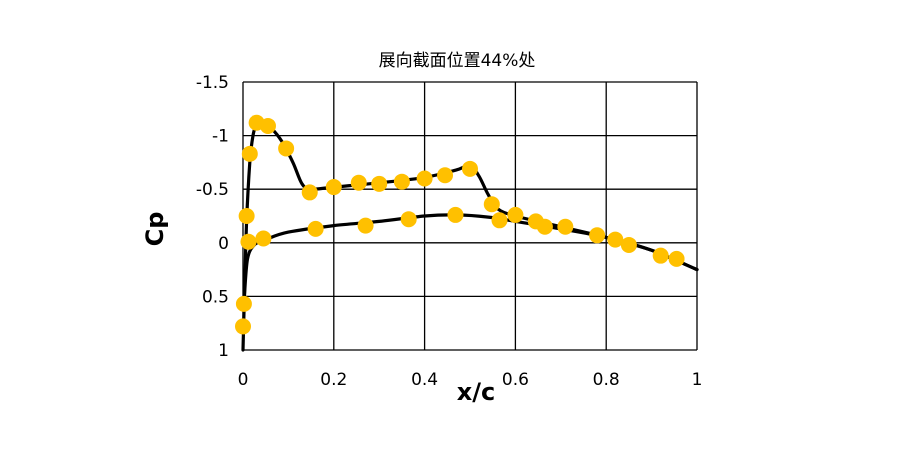 The image size is (913, 456). What do you see at coordinates (155, 229) in the screenshot?
I see `y-axis-title: Cp` at bounding box center [155, 229].